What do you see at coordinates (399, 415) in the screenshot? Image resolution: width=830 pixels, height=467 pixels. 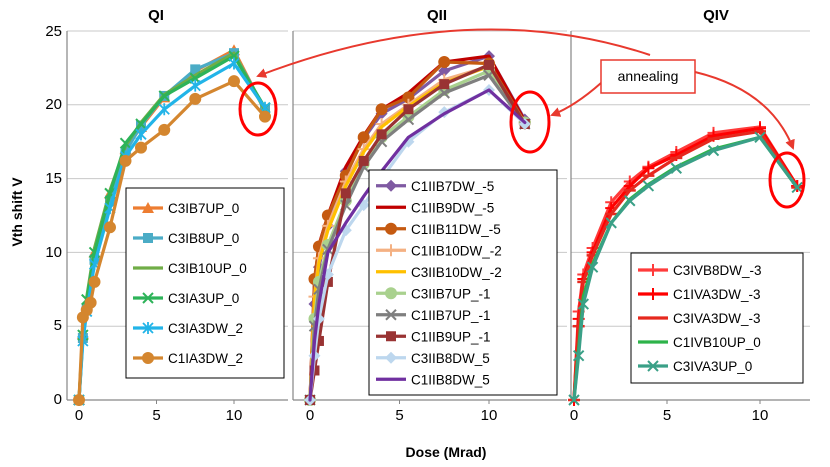 I see `x-tick-label-5-panel-2: 5` at bounding box center [399, 415].